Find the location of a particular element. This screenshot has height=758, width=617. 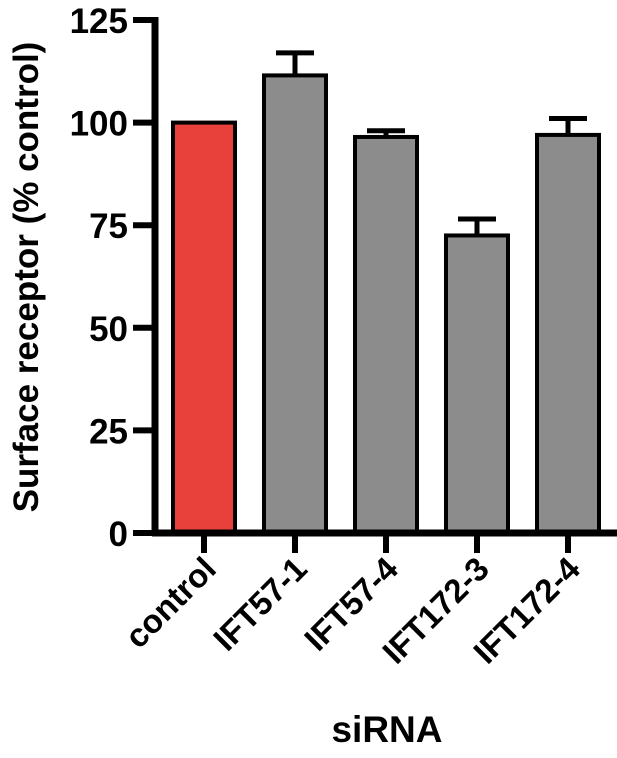

y-tick-label: 50 is located at coordinates (108, 329).